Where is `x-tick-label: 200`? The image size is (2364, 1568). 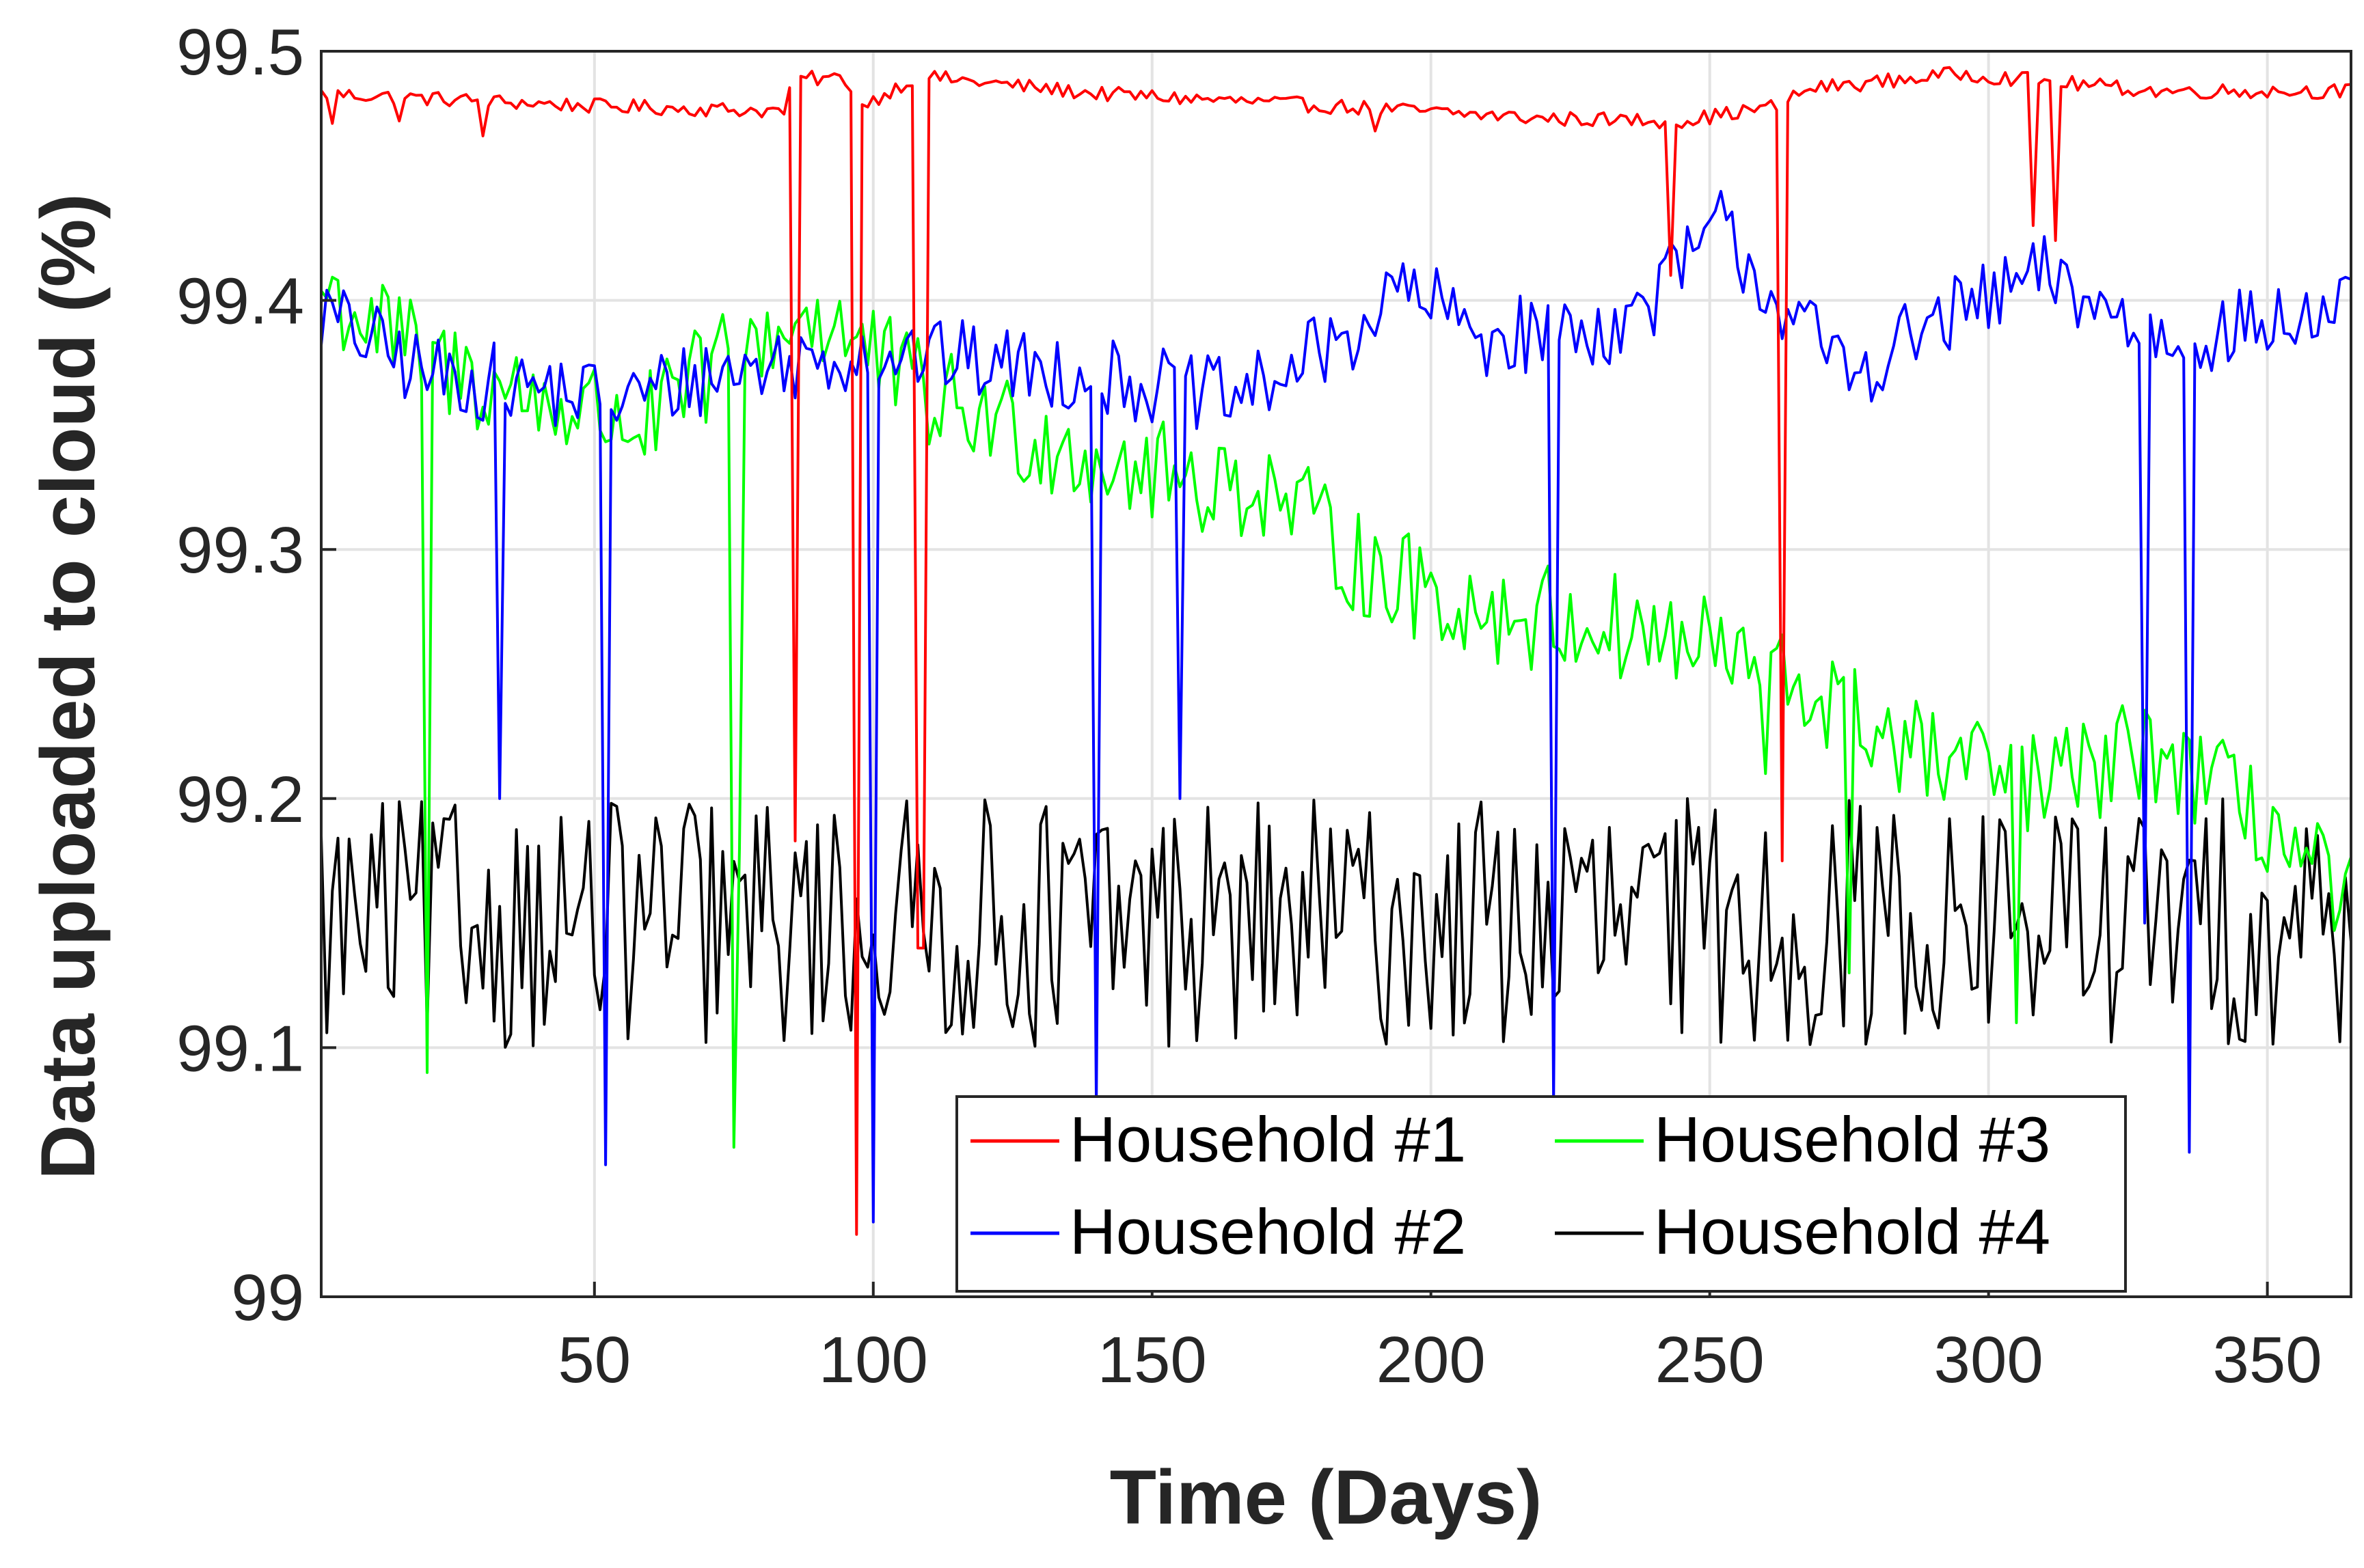 x-tick-label: 200 is located at coordinates (1431, 1360).